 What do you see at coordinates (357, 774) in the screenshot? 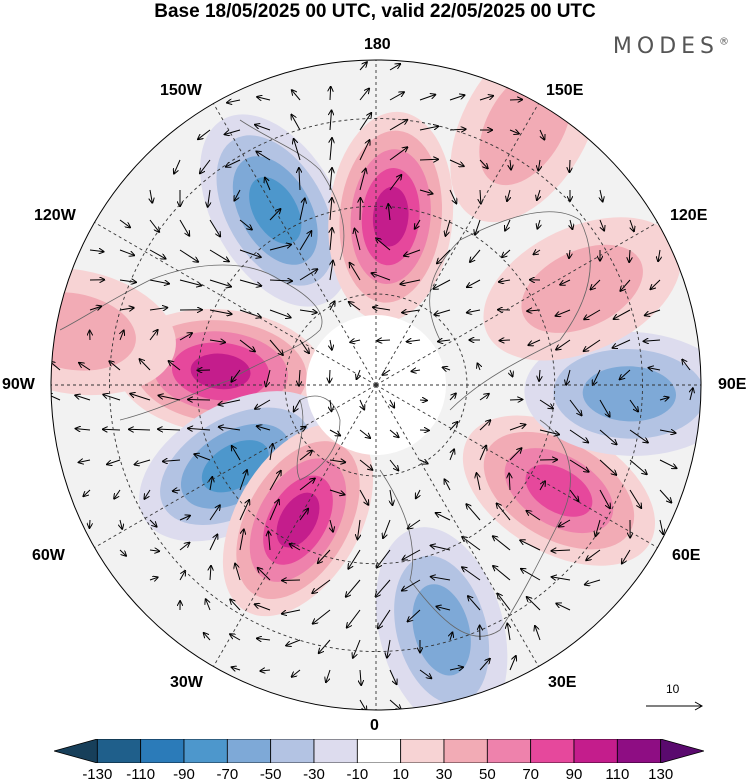
I see `colorbar-tick-label: -10` at bounding box center [357, 774].